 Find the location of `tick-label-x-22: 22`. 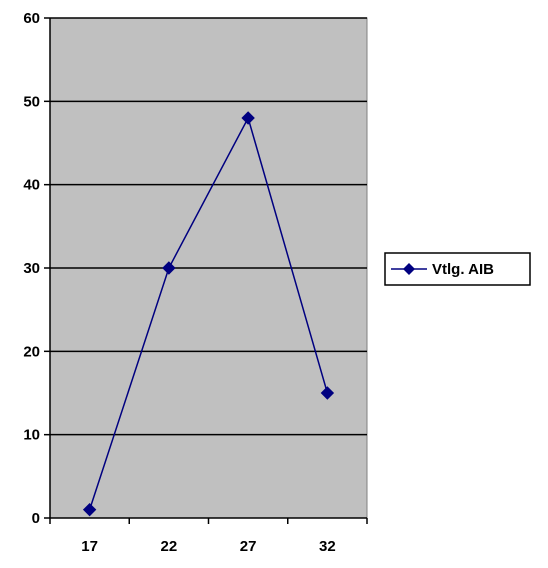

tick-label-x-22: 22 is located at coordinates (169, 546).